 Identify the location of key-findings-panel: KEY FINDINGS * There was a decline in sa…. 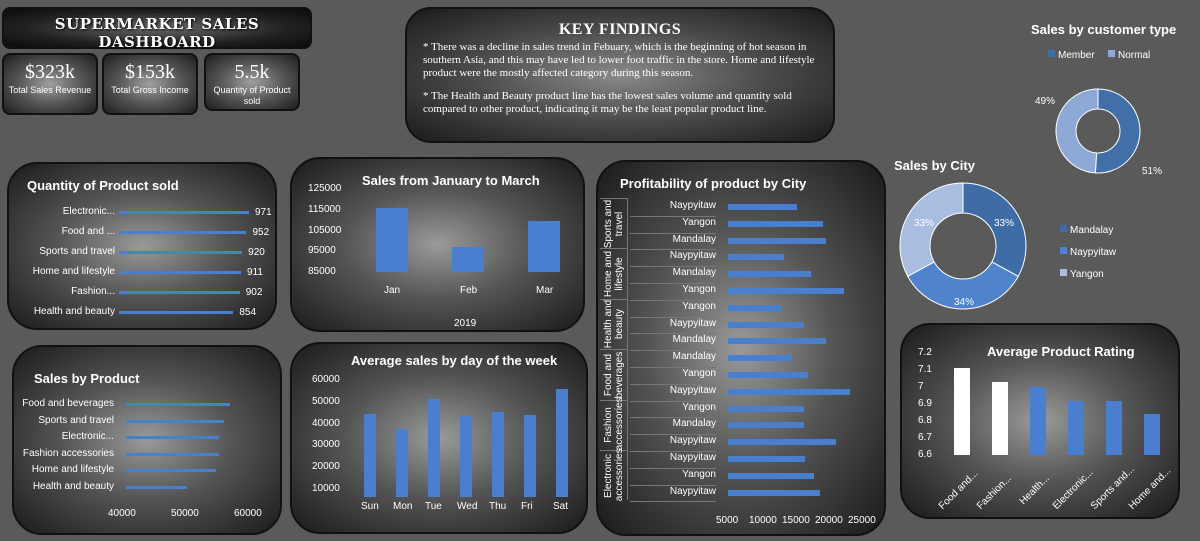
(620, 75).